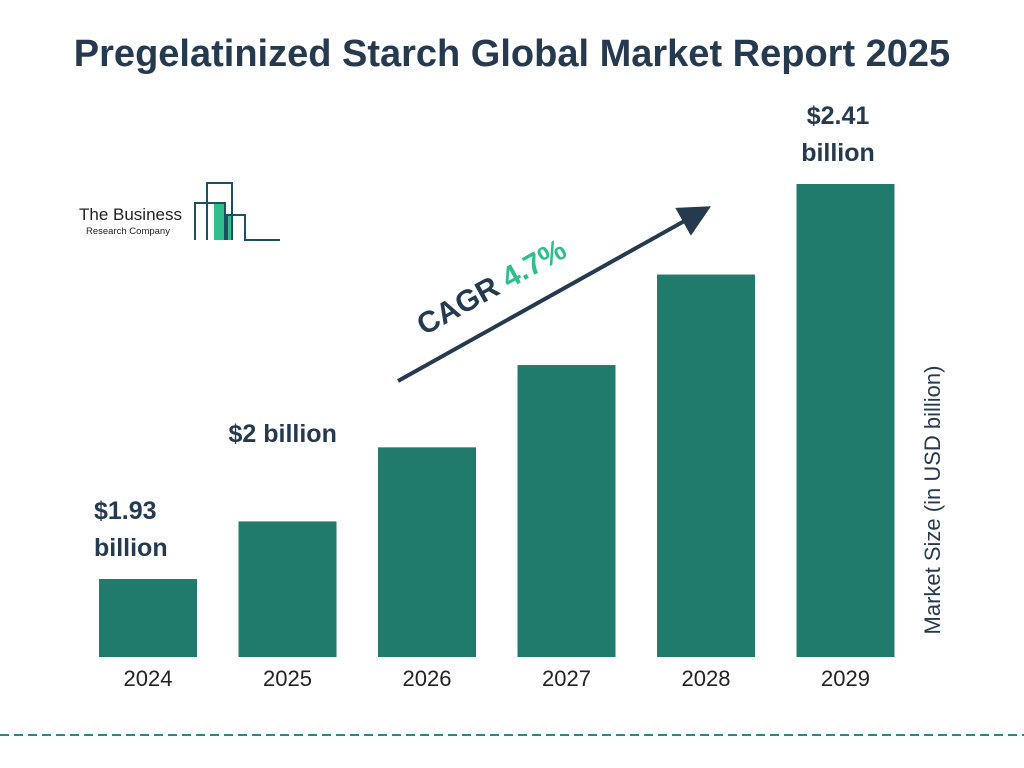  I want to click on x-tick-label: 2029, so click(845, 678).